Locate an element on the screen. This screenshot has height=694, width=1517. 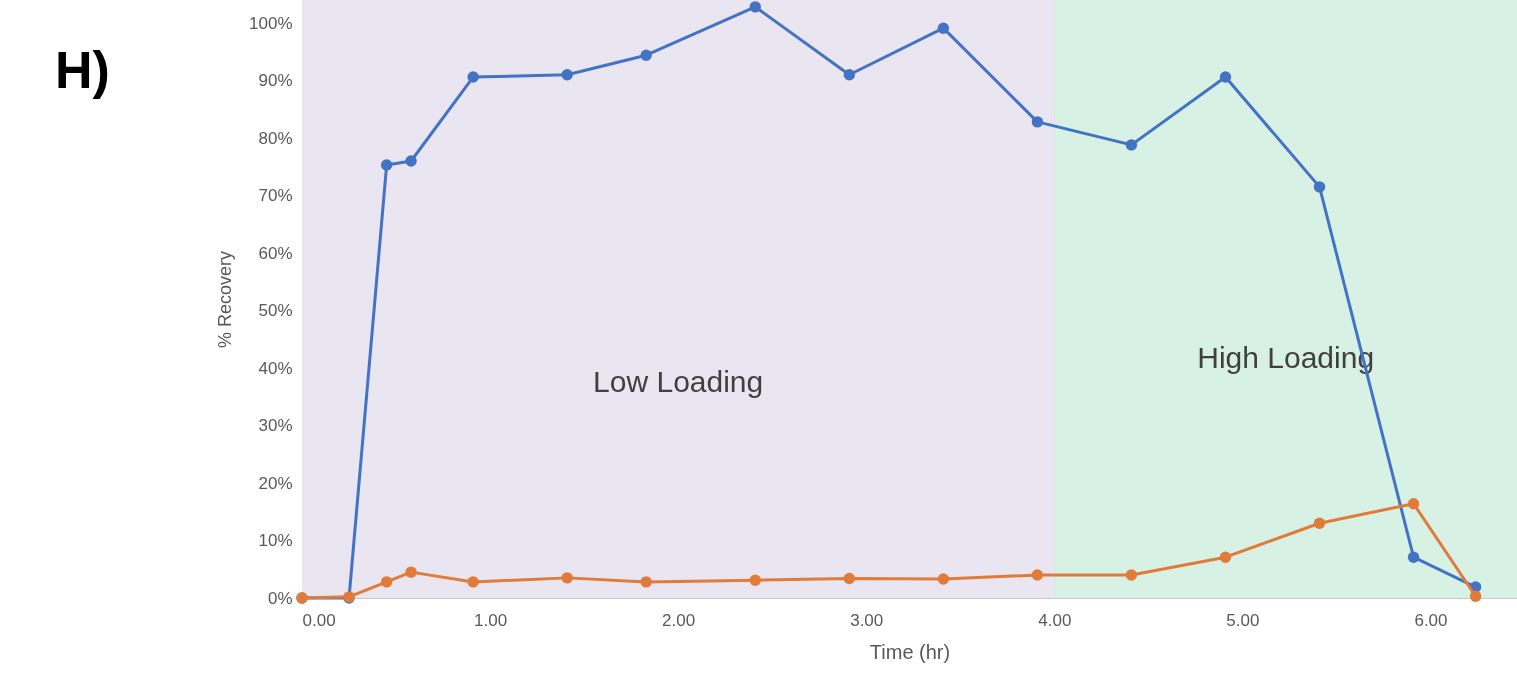
y-tick-label: 90% is located at coordinates (275, 80).